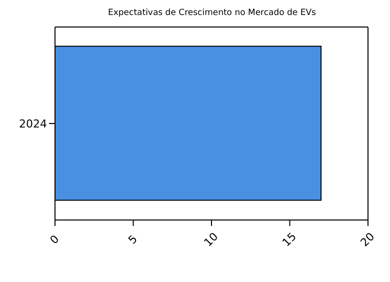  Describe the element at coordinates (289, 240) in the screenshot. I see `x-tick-label: 15` at that location.